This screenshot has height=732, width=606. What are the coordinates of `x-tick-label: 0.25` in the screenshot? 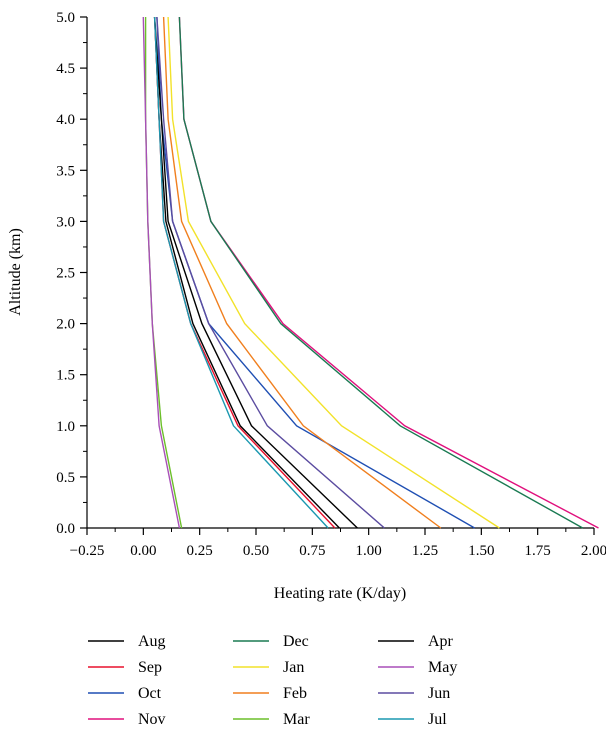 It's located at (200, 551).